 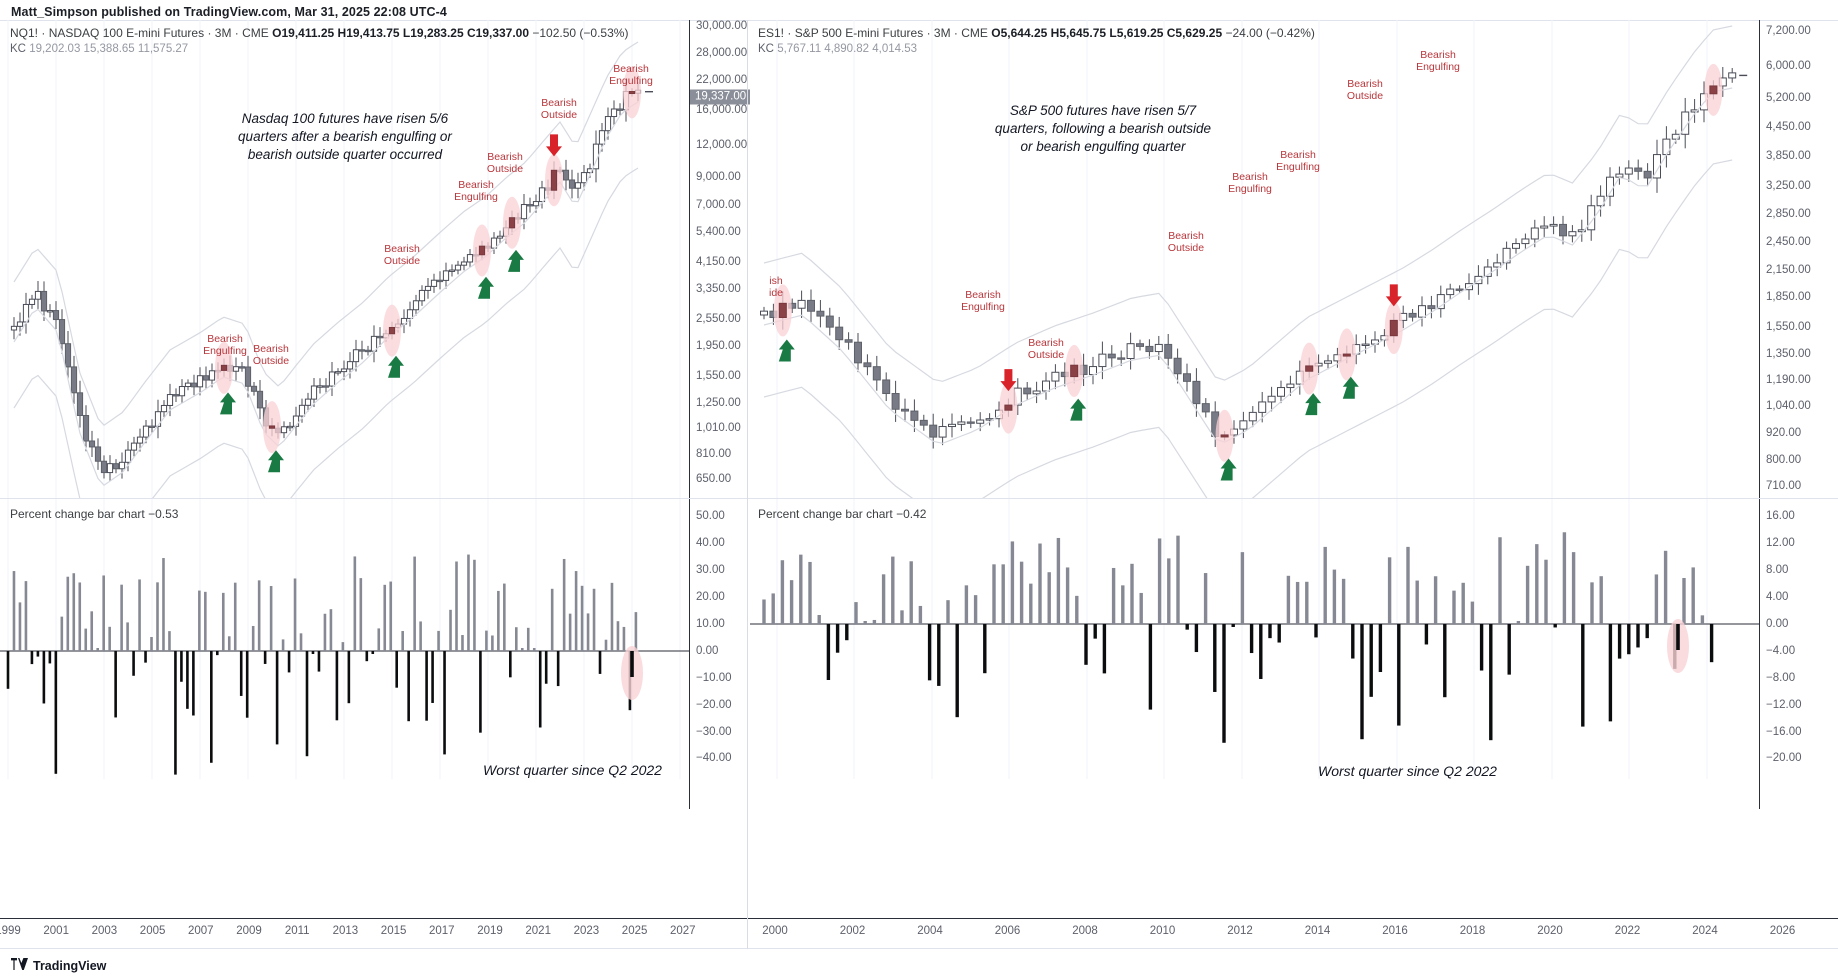 I want to click on left-indicator-name: KC, so click(x=18, y=49).